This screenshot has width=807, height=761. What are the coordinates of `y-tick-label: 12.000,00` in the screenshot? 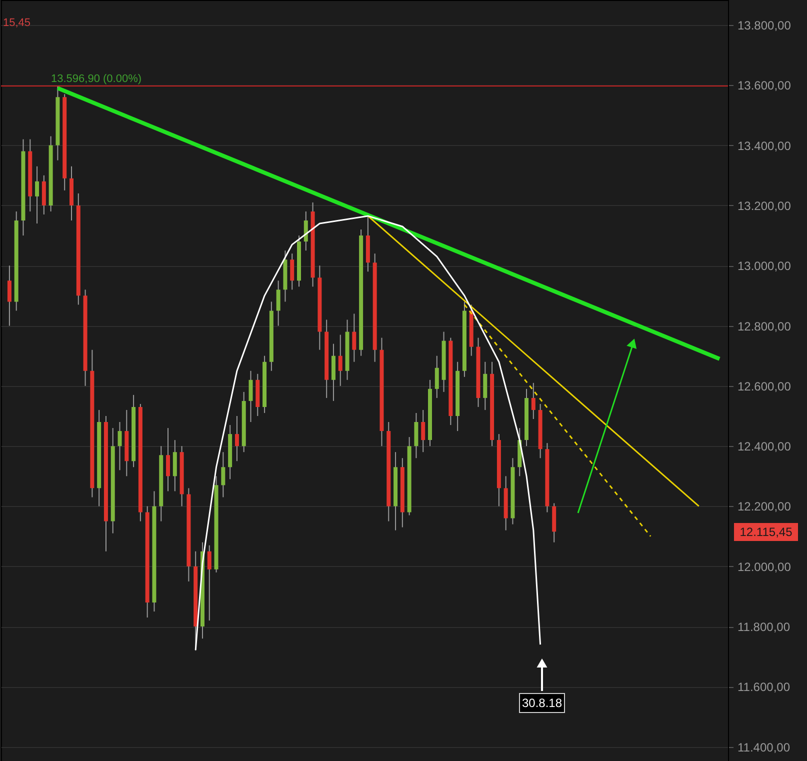 It's located at (765, 567).